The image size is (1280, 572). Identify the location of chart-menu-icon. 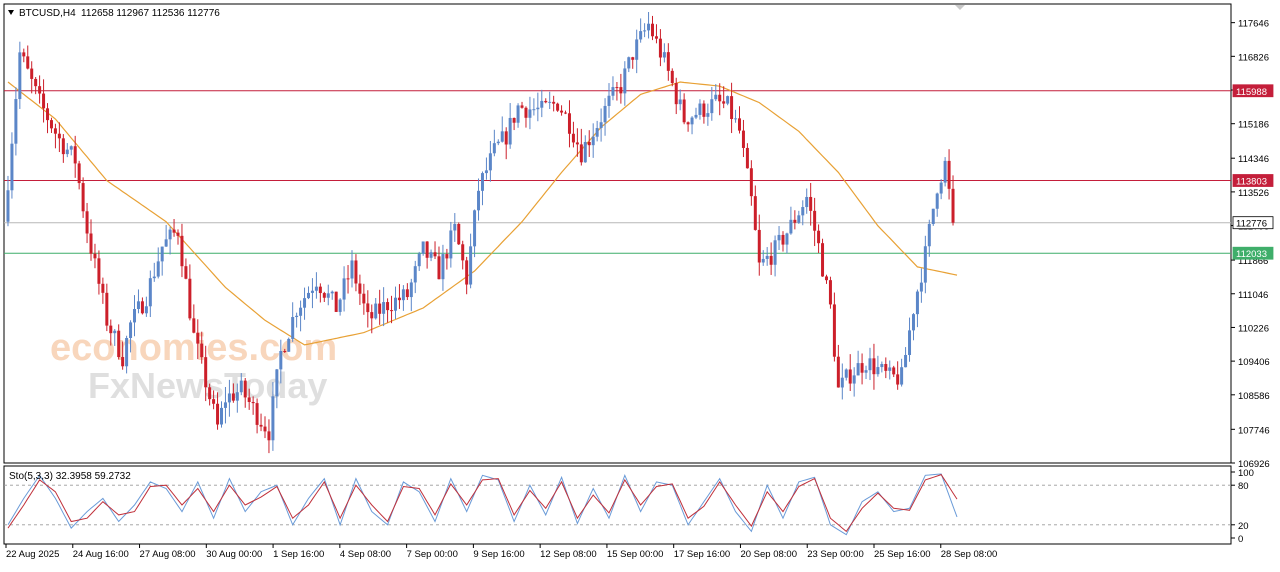
(11, 12).